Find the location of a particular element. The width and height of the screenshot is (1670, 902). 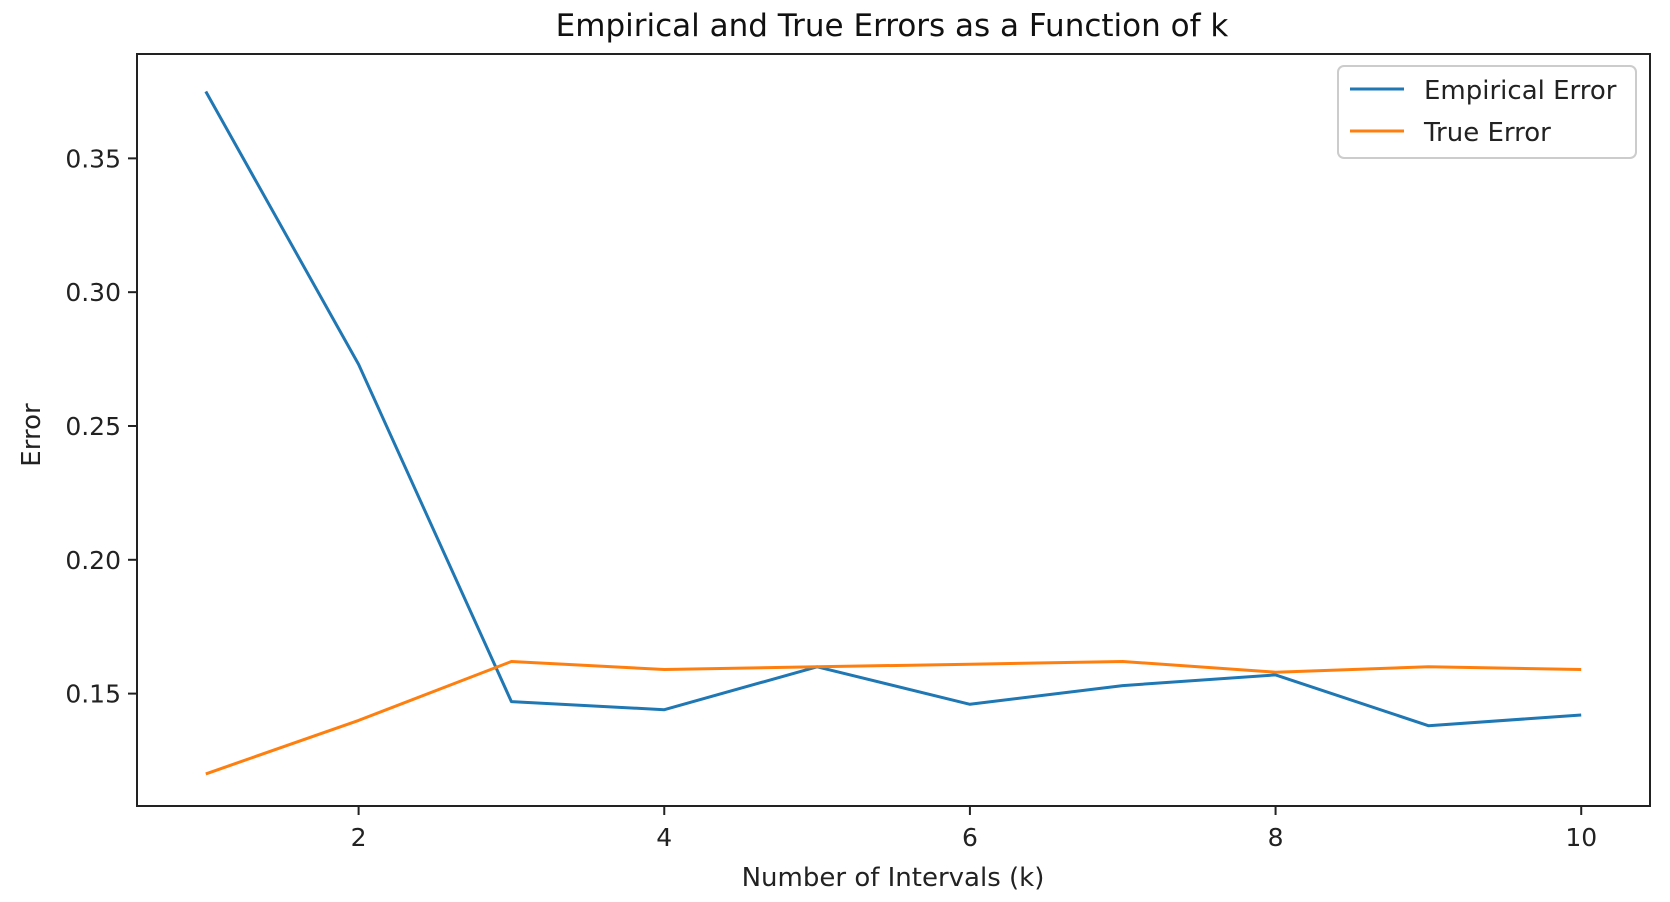

y-tick-label: 0.15 is located at coordinates (93, 694).